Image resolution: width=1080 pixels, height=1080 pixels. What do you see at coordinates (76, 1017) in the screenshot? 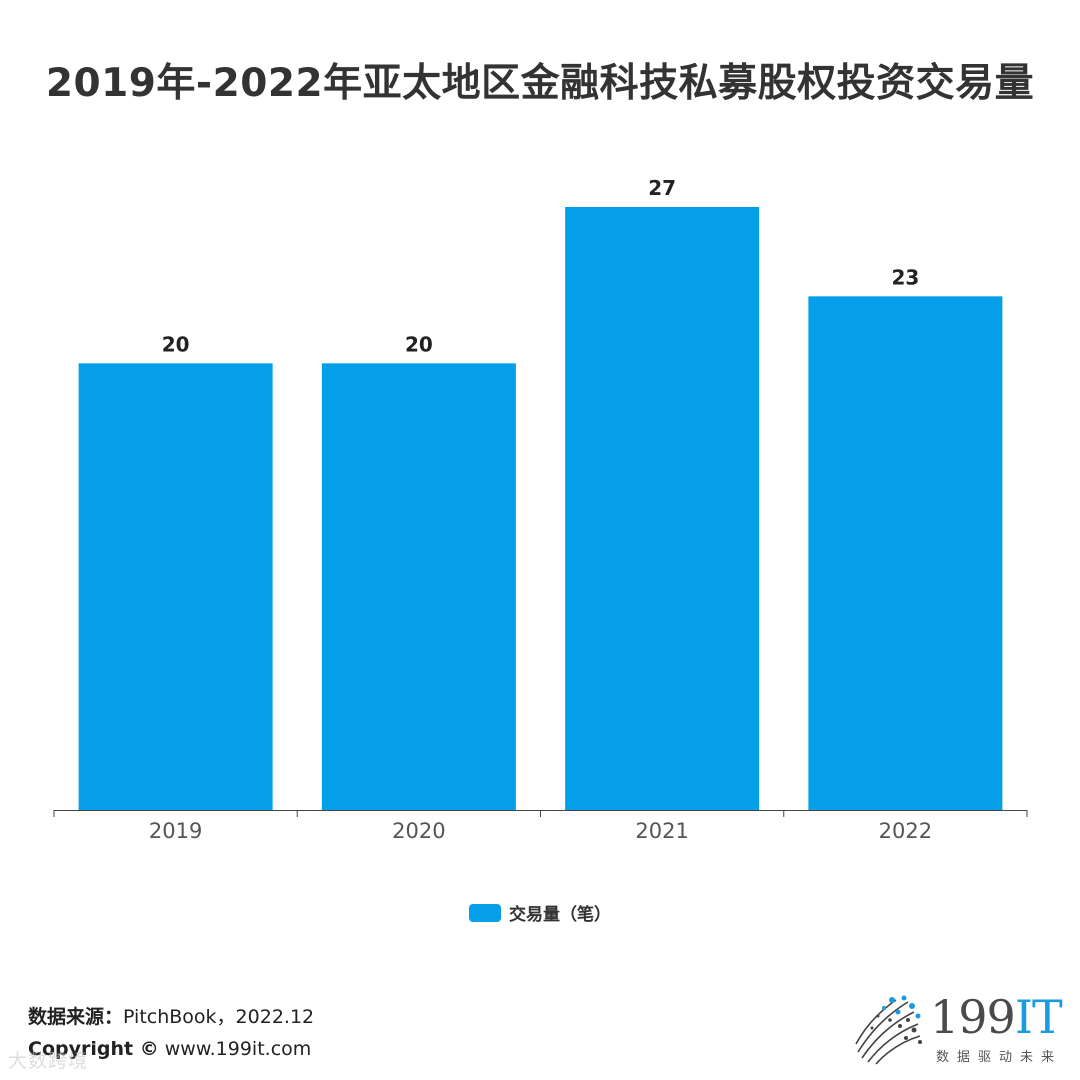
I see `source-label: 数据来源：` at bounding box center [76, 1017].